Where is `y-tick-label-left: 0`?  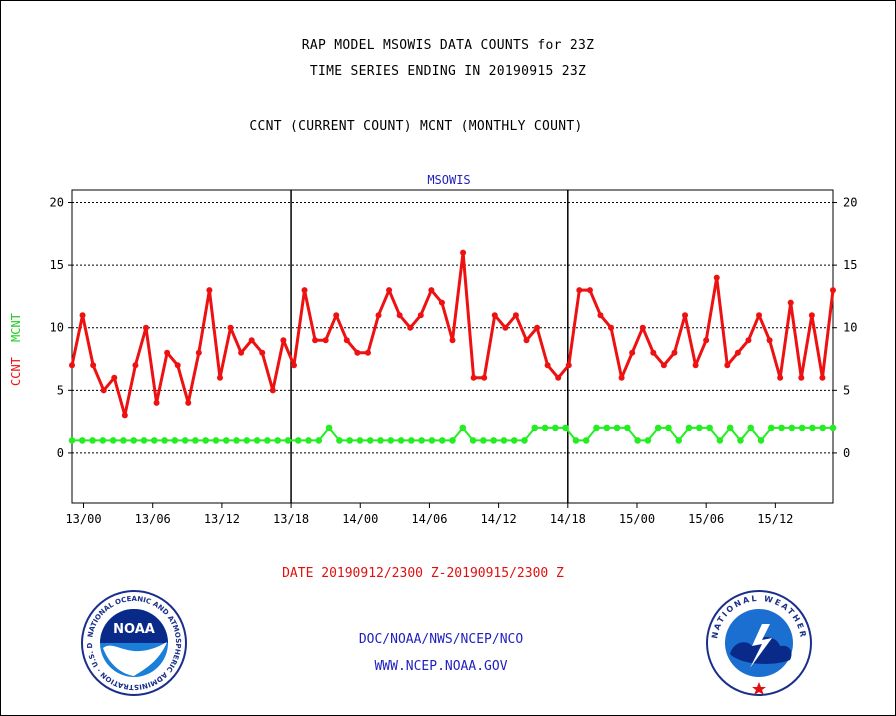
y-tick-label-left: 0 is located at coordinates (60, 453).